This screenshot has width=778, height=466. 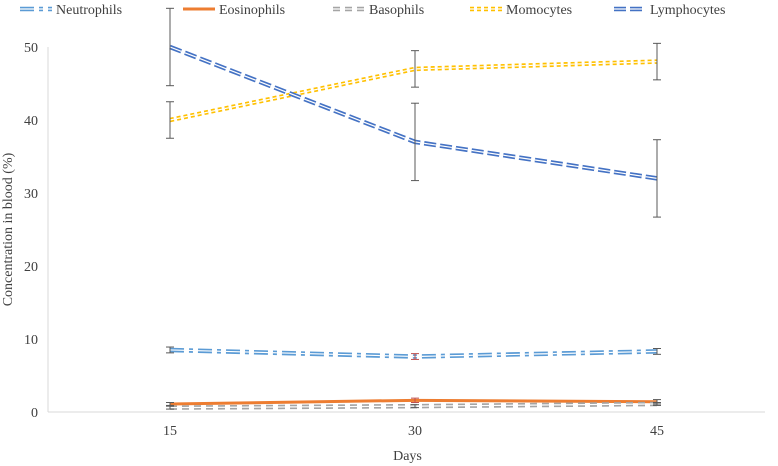 I want to click on x-tick-label: 15, so click(x=170, y=431).